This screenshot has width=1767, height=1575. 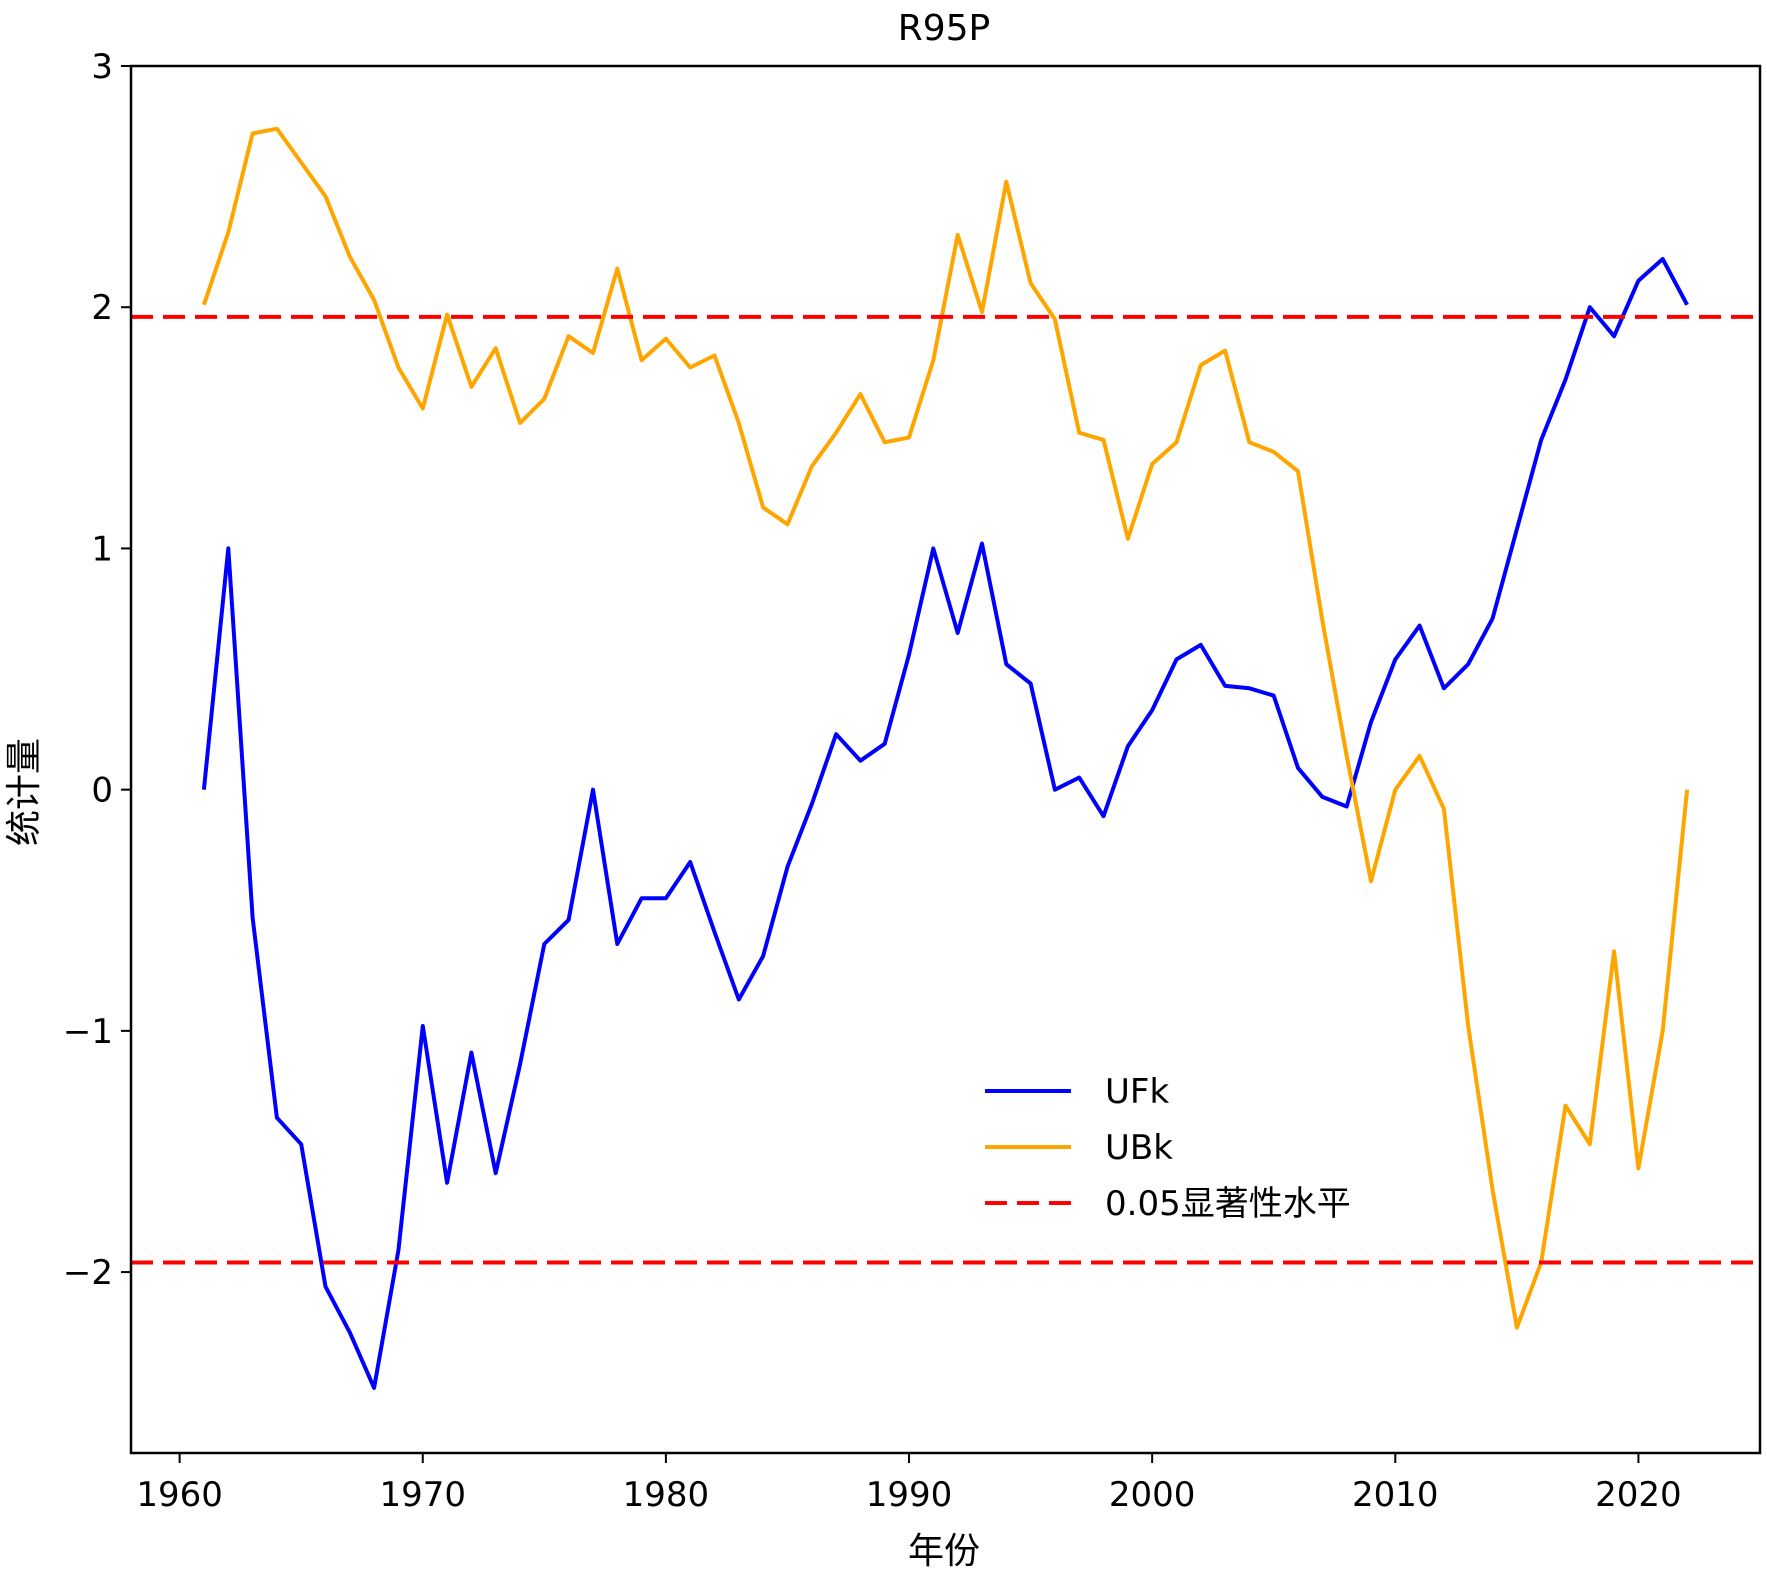 I want to click on legend: UFk UBk 0.05显著性水平, so click(x=1168, y=1148).